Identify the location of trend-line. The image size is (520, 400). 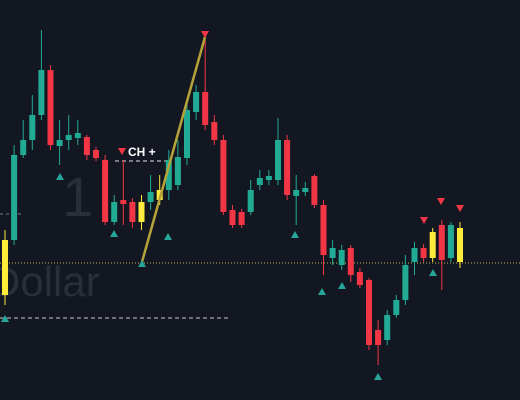
(173, 149).